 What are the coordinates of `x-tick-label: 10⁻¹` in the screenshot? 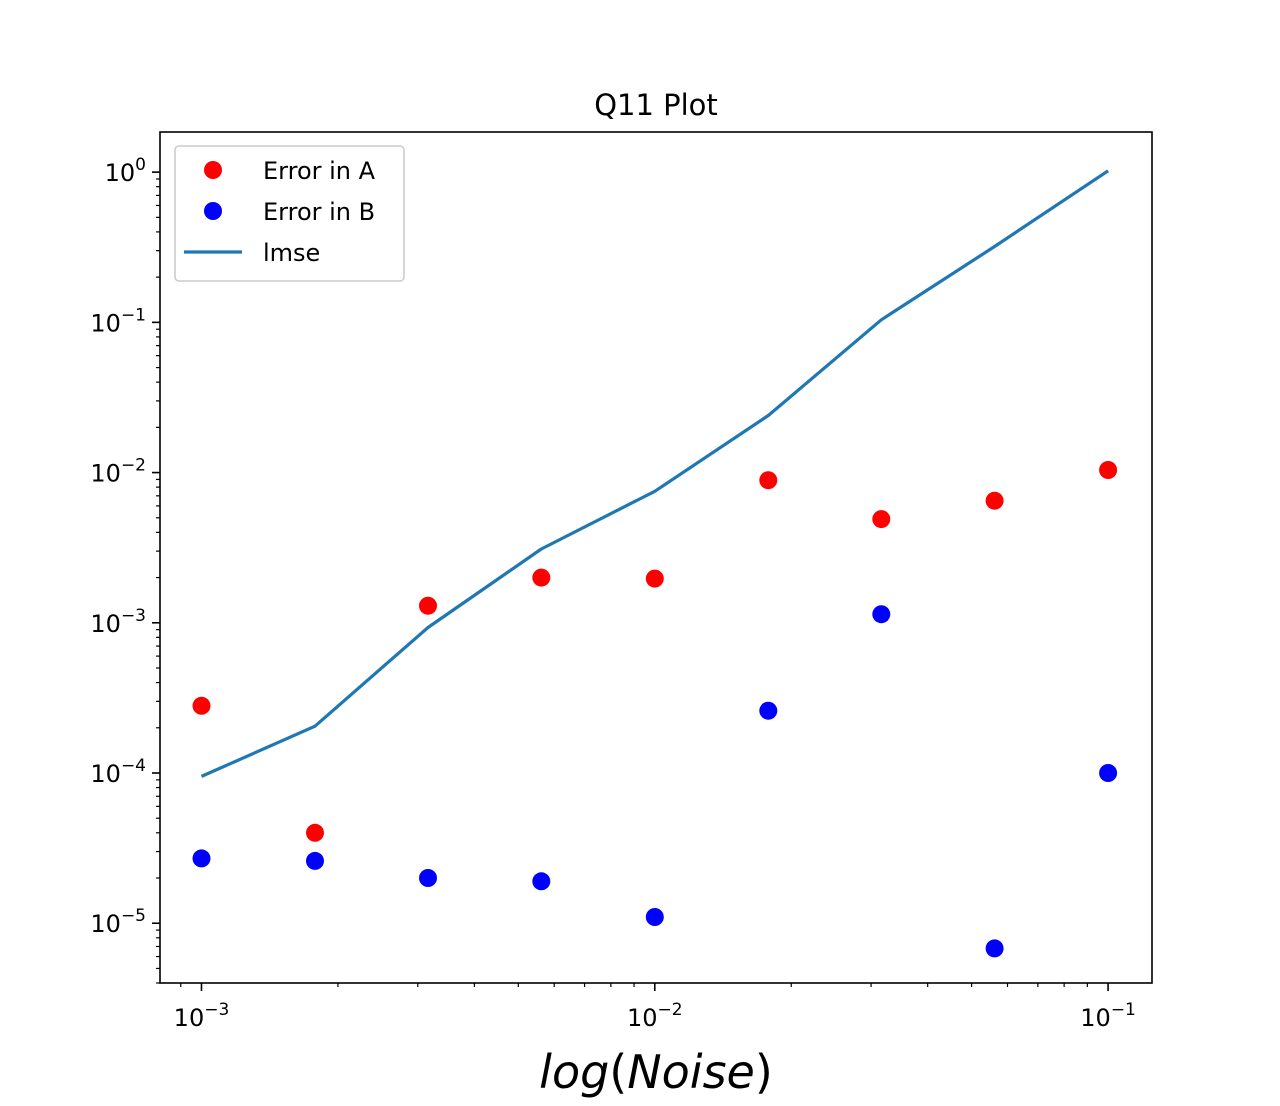 It's located at (1108, 1016).